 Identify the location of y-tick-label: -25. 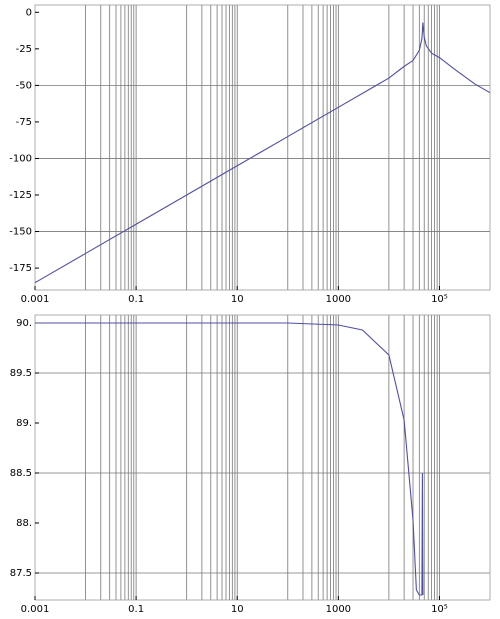
(24, 49).